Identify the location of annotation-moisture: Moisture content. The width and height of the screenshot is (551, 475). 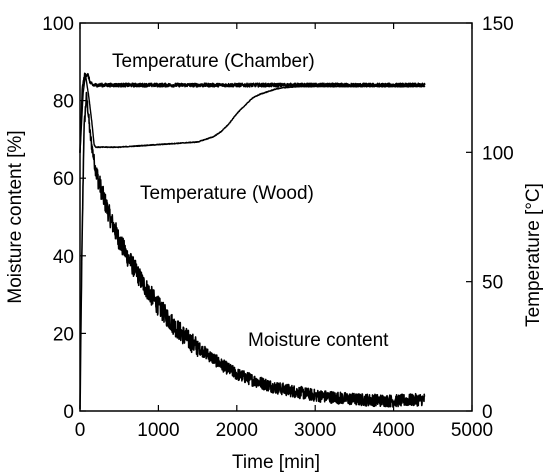
(318, 340).